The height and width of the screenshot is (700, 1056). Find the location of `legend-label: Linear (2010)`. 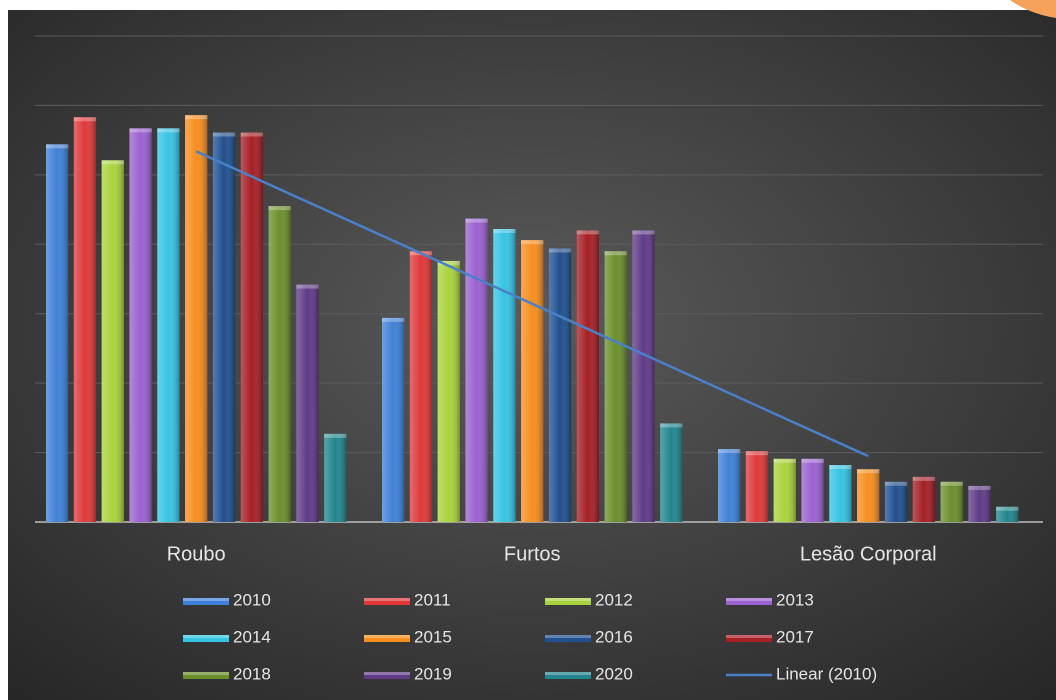

legend-label: Linear (2010) is located at coordinates (826, 673).